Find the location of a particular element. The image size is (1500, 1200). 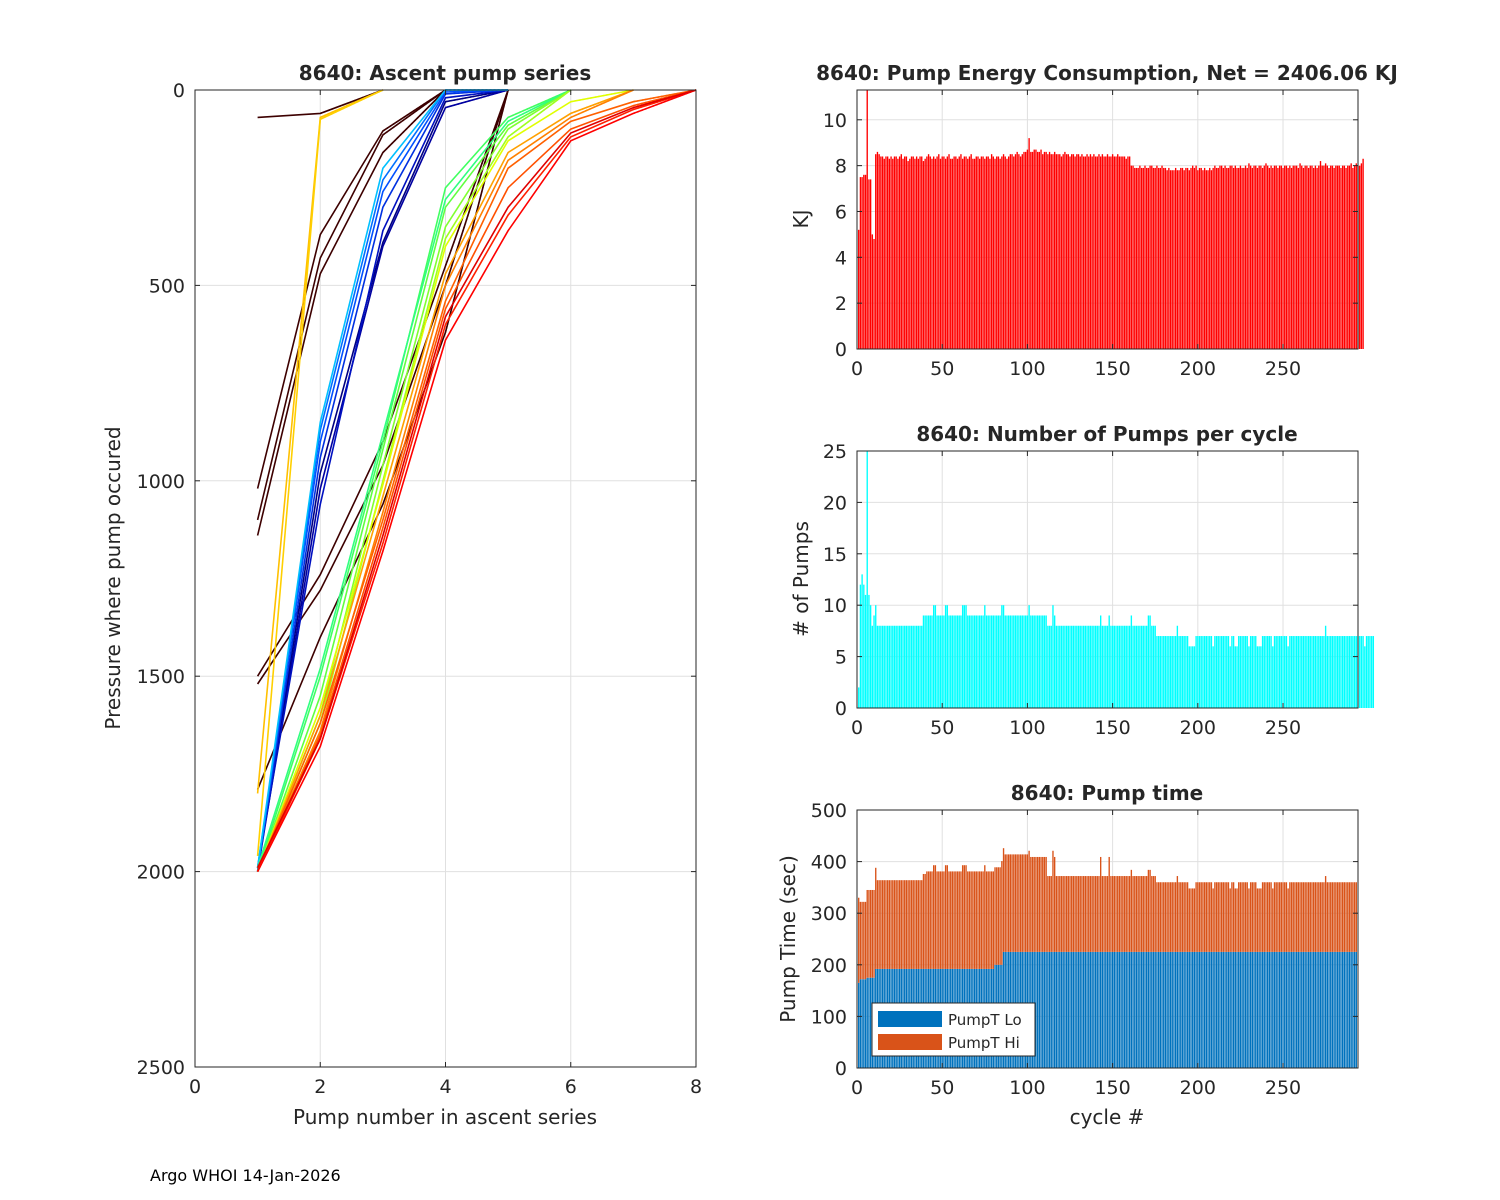

pumps-ticks: 0 50 100 150 200 250 0 5 10 15 20 25 is located at coordinates (1090, 590).